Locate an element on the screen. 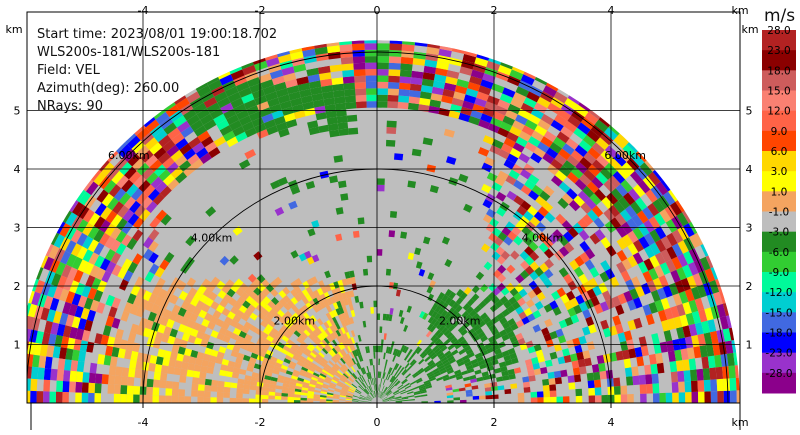 The width and height of the screenshot is (800, 435). colorbar-tick-label: 12.0 is located at coordinates (778, 112).